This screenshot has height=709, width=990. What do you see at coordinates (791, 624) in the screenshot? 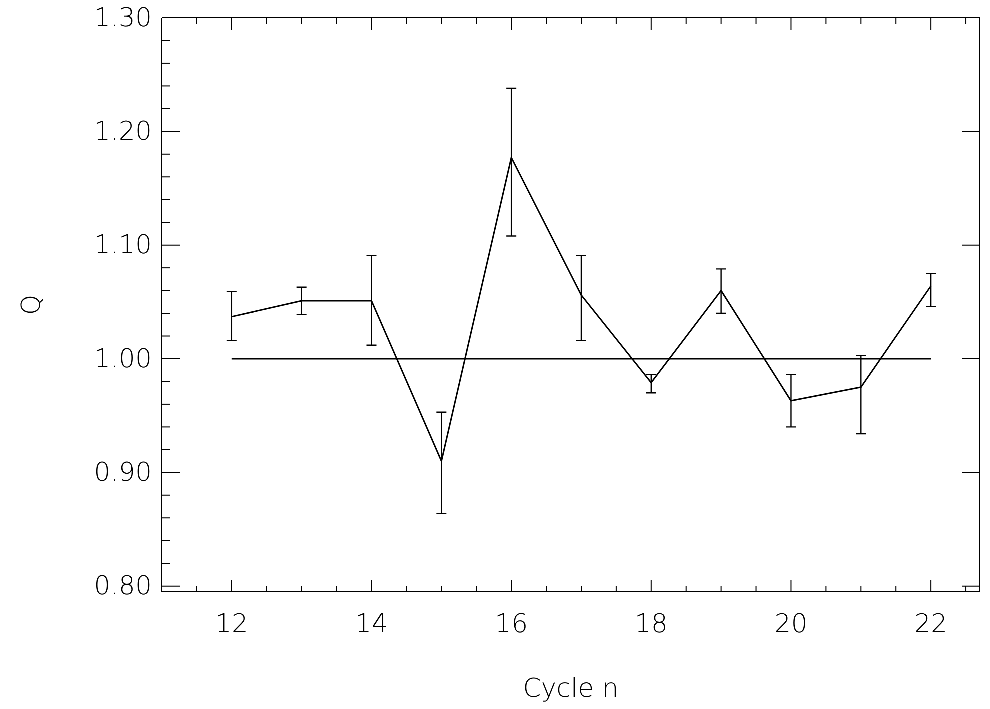
I see `x-tick-label: 20` at bounding box center [791, 624].